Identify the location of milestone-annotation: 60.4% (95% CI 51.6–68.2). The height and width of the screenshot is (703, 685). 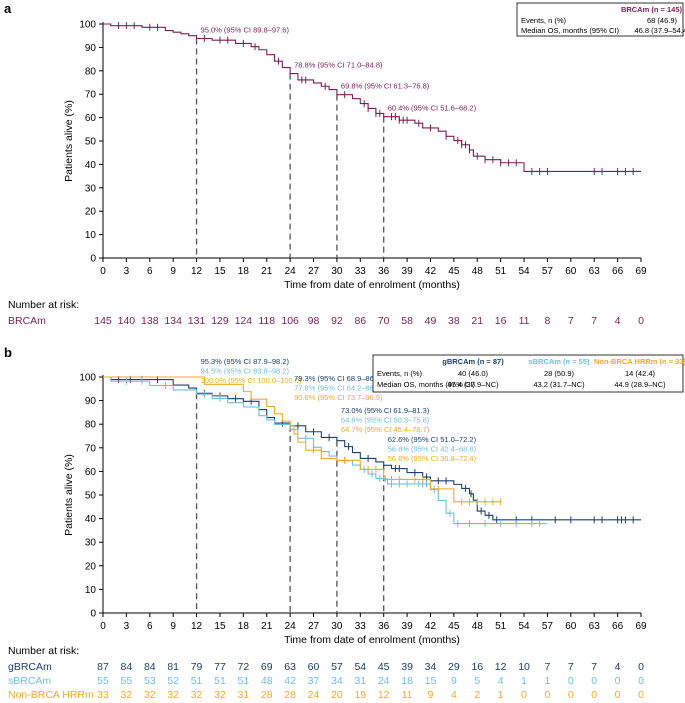
(432, 108).